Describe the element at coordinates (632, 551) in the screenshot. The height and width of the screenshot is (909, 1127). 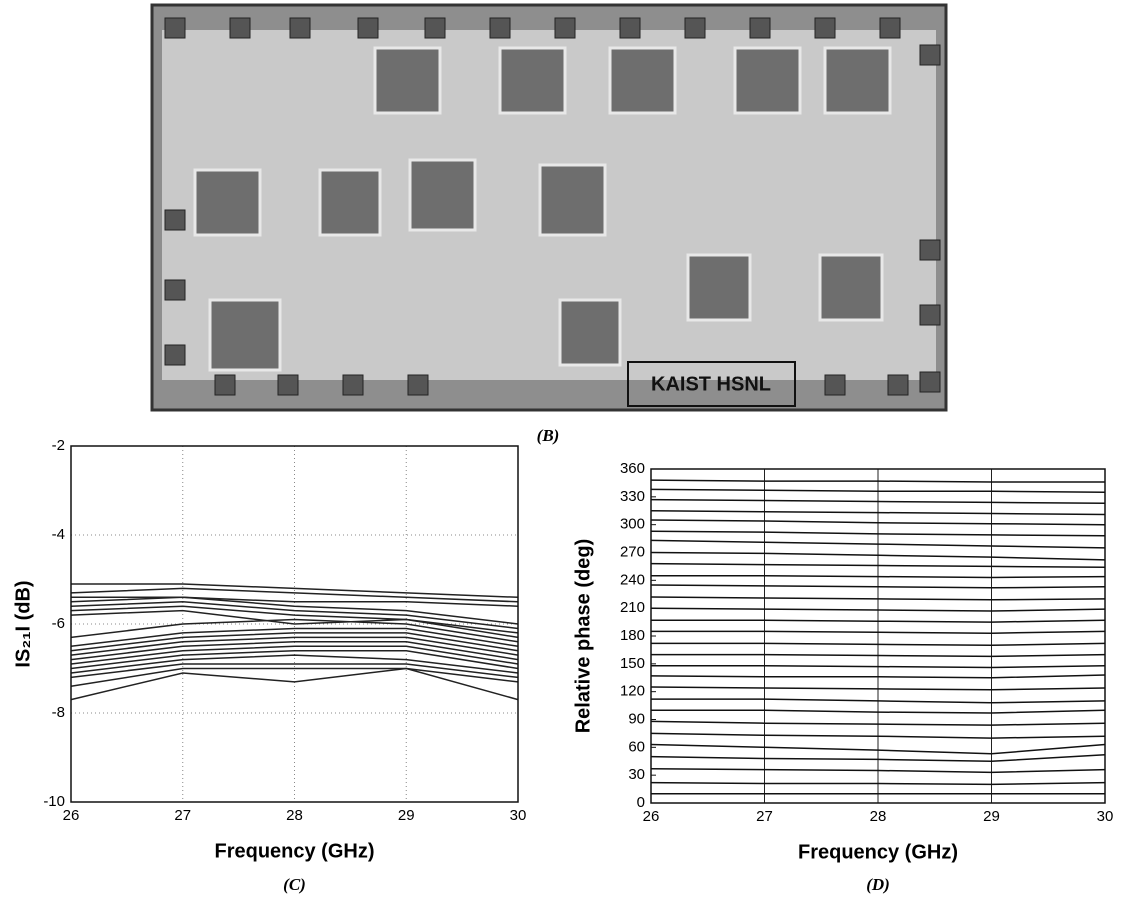
I see `y-tick-label: 270` at that location.